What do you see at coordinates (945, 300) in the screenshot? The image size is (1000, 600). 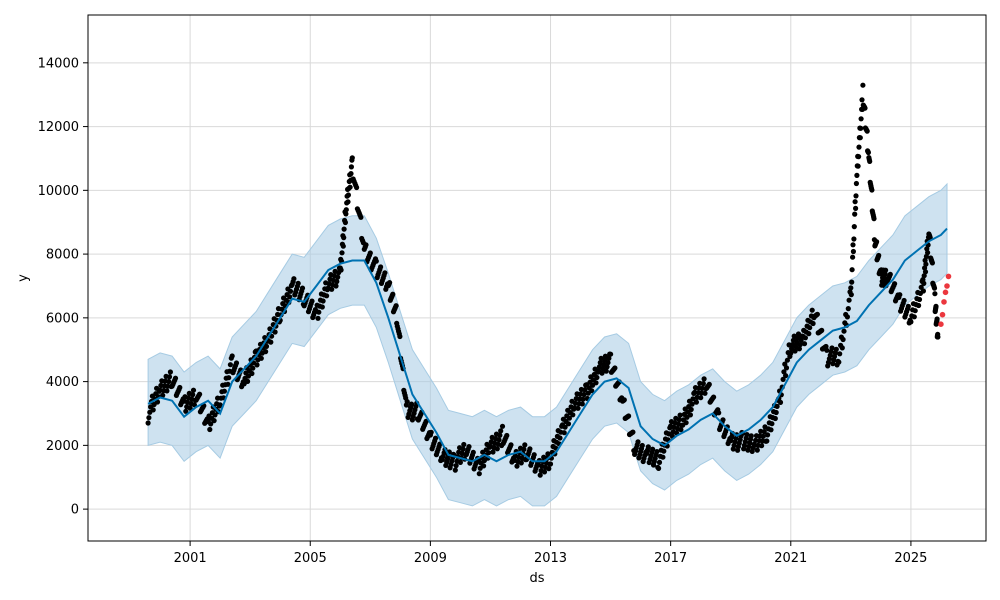 I see `highlight-points-layer` at bounding box center [945, 300].